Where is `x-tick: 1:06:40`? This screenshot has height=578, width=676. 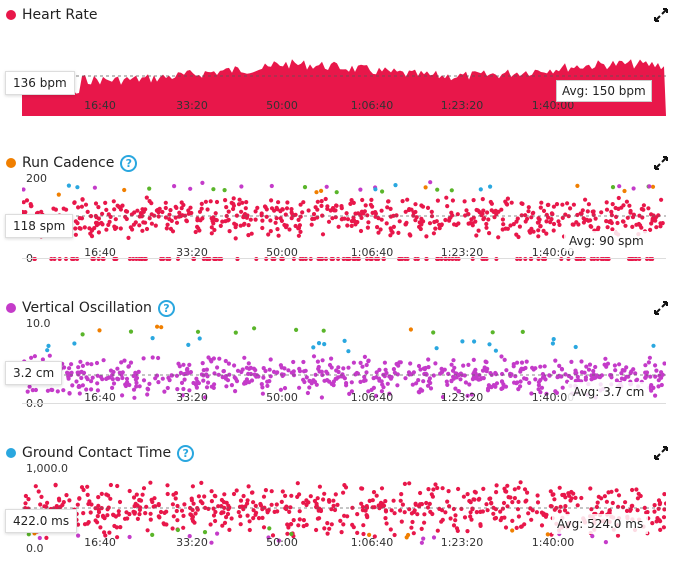
x-tick: 1:06:40 is located at coordinates (372, 397).